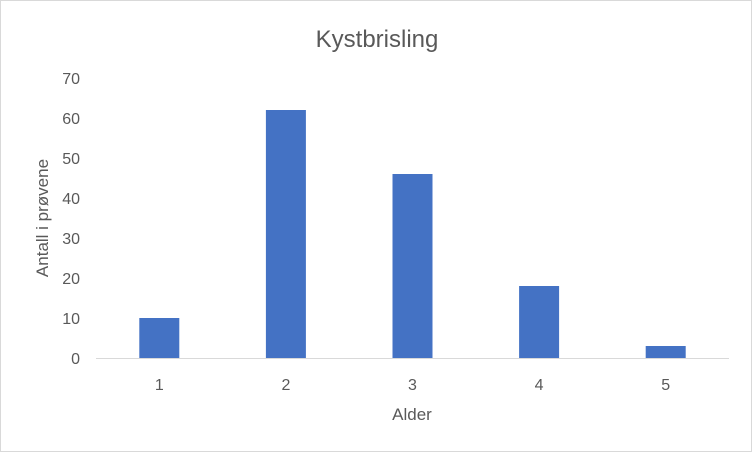 This screenshot has width=752, height=453. Describe the element at coordinates (377, 39) in the screenshot. I see `chart-title: Kystbrisling` at that location.